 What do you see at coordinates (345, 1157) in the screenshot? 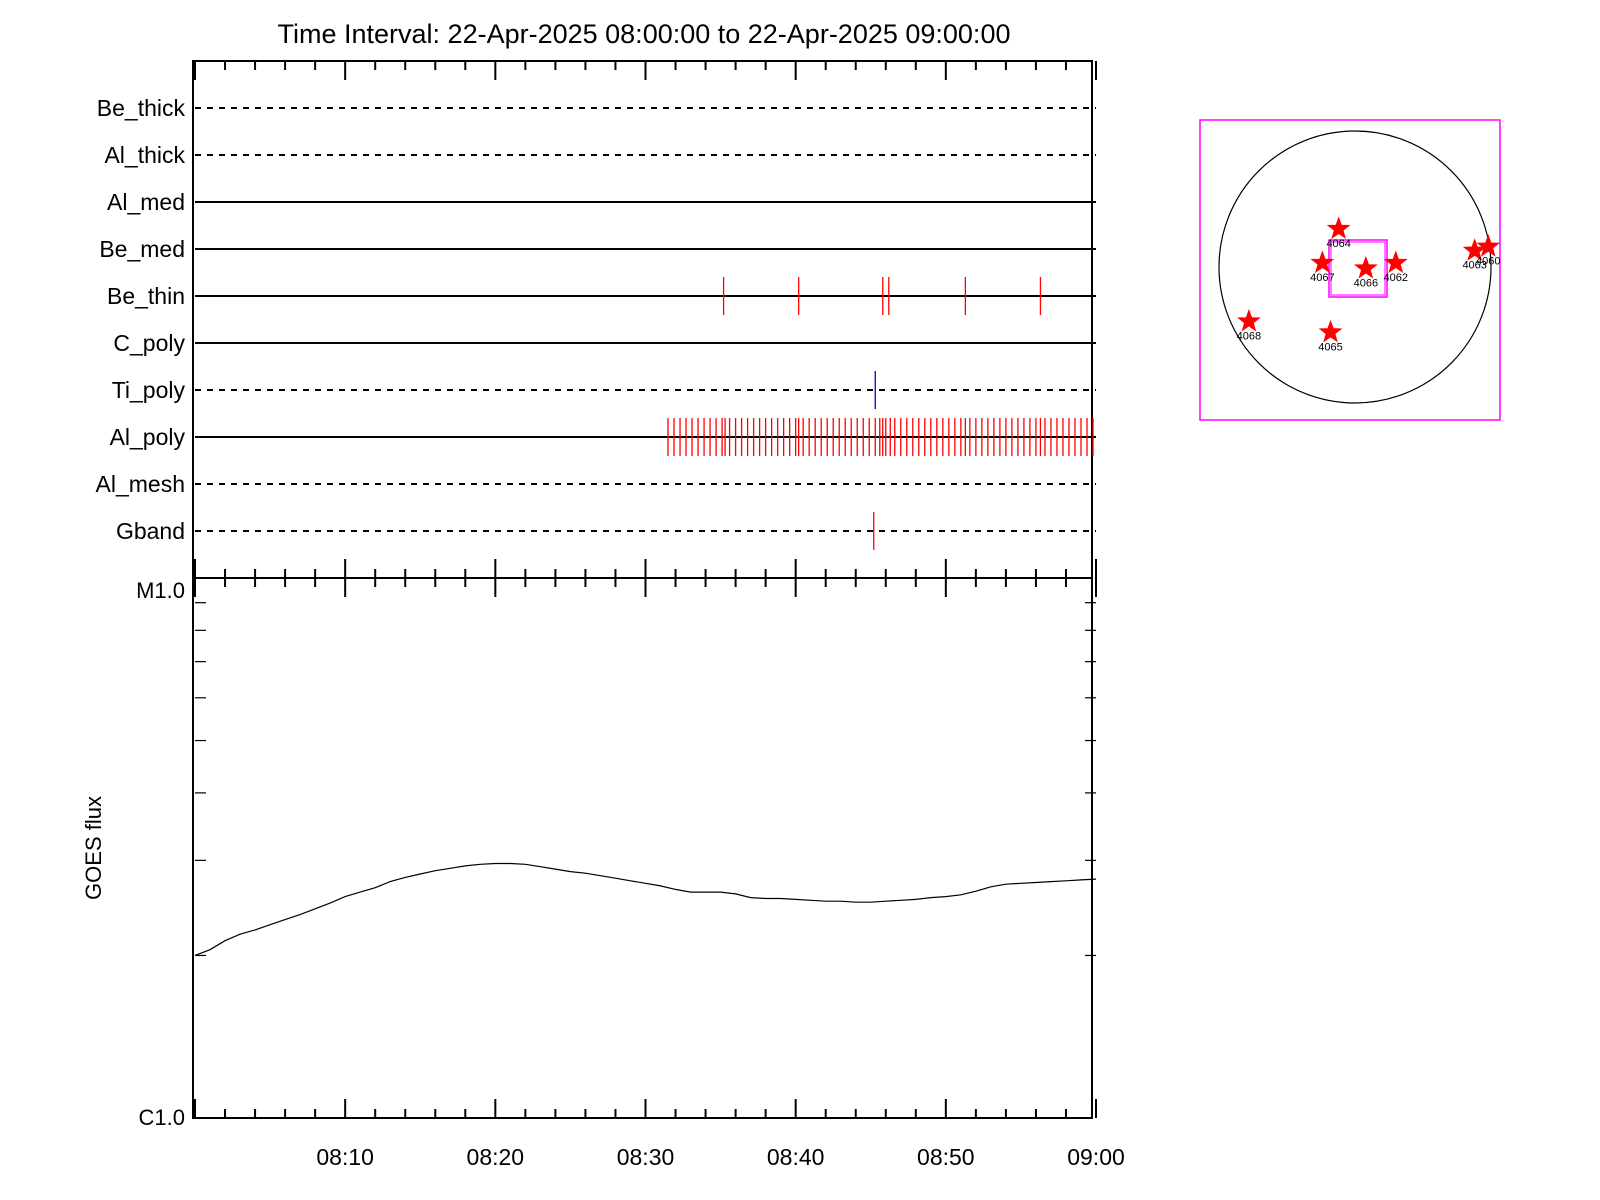
I see `x-tick-label: 08:10` at bounding box center [345, 1157].